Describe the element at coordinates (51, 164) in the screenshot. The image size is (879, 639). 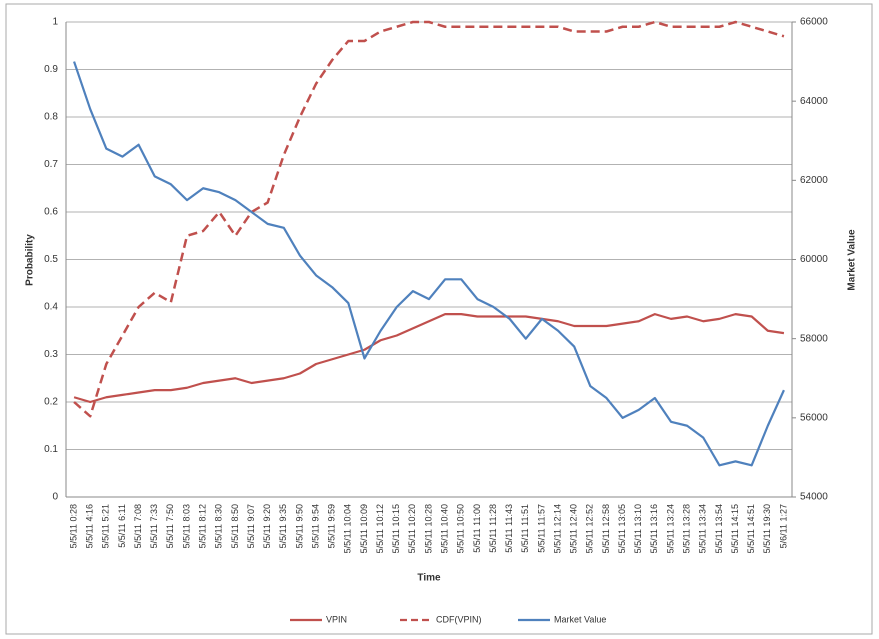
I see `y-tick-label: 0.7` at that location.